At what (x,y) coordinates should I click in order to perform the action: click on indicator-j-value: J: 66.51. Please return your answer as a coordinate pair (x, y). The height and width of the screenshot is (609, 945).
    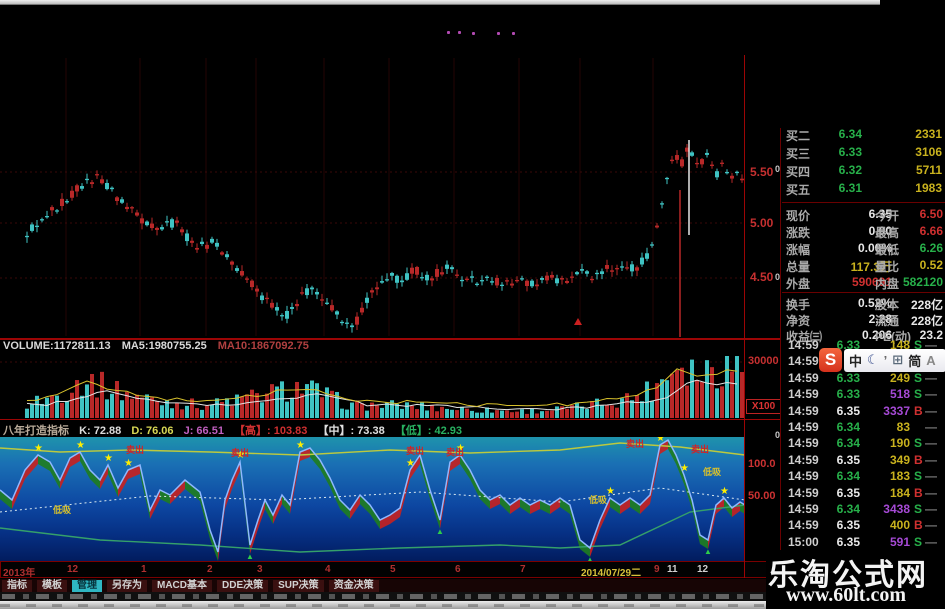
    Looking at the image, I should click on (203, 431).